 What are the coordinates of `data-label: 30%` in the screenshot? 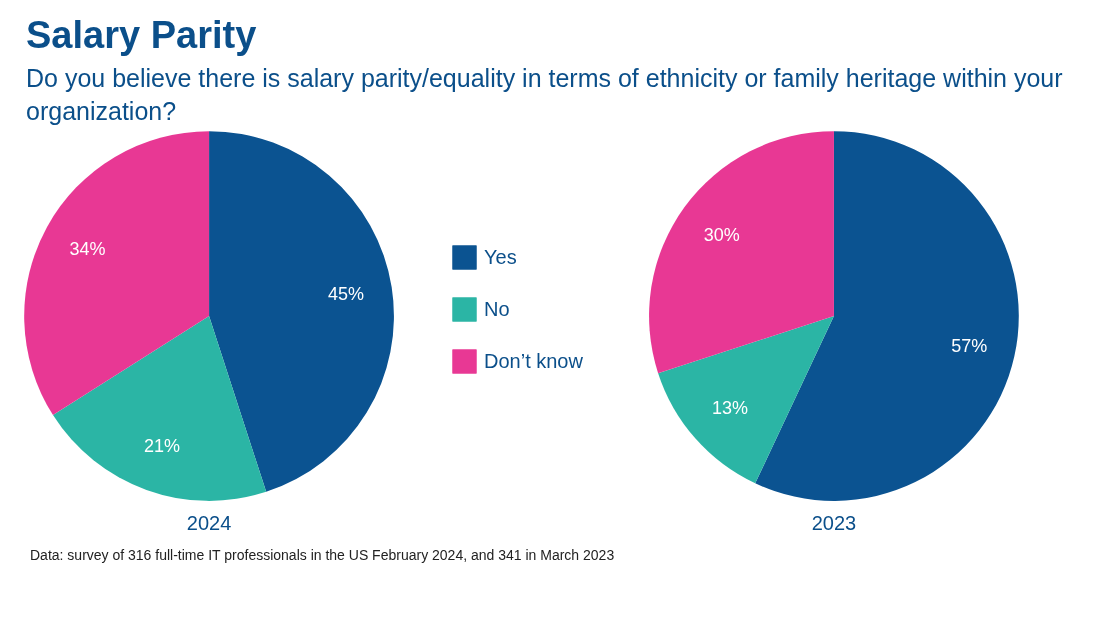 It's located at (721, 234).